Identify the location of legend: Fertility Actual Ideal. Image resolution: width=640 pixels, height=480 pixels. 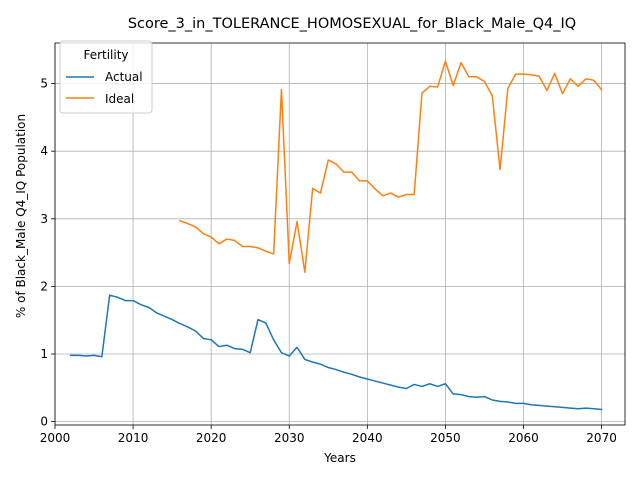
(106, 77).